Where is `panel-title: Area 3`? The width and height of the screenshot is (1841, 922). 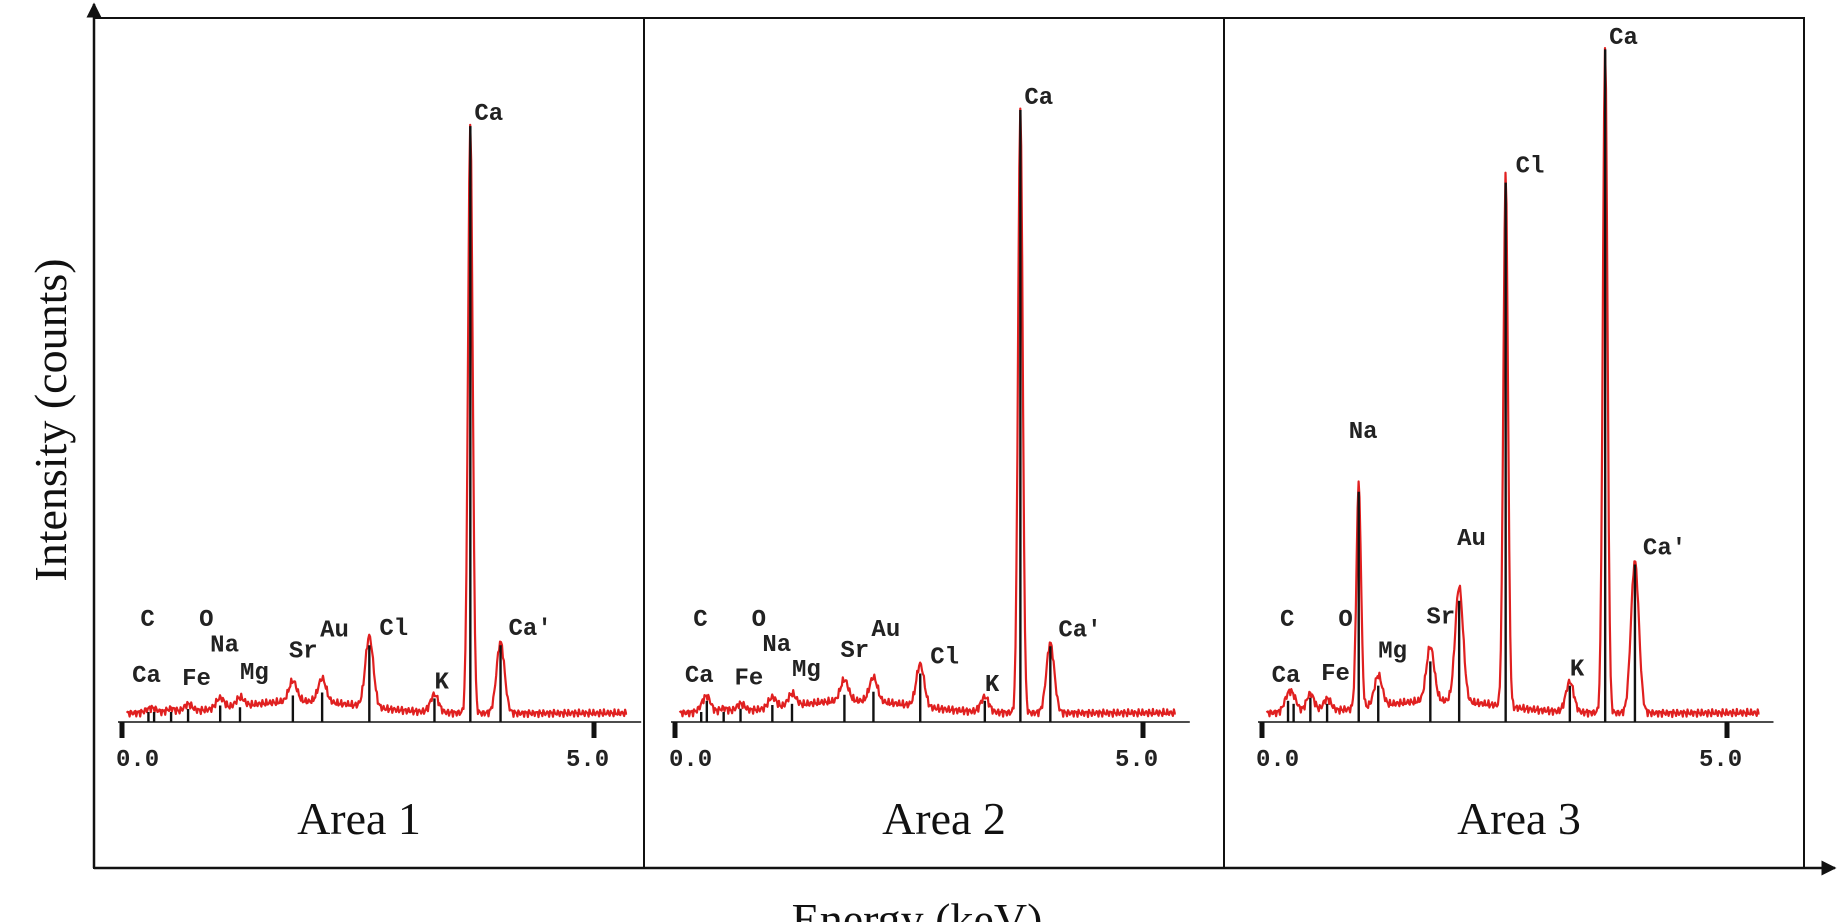
panel-title: Area 3 is located at coordinates (1519, 818).